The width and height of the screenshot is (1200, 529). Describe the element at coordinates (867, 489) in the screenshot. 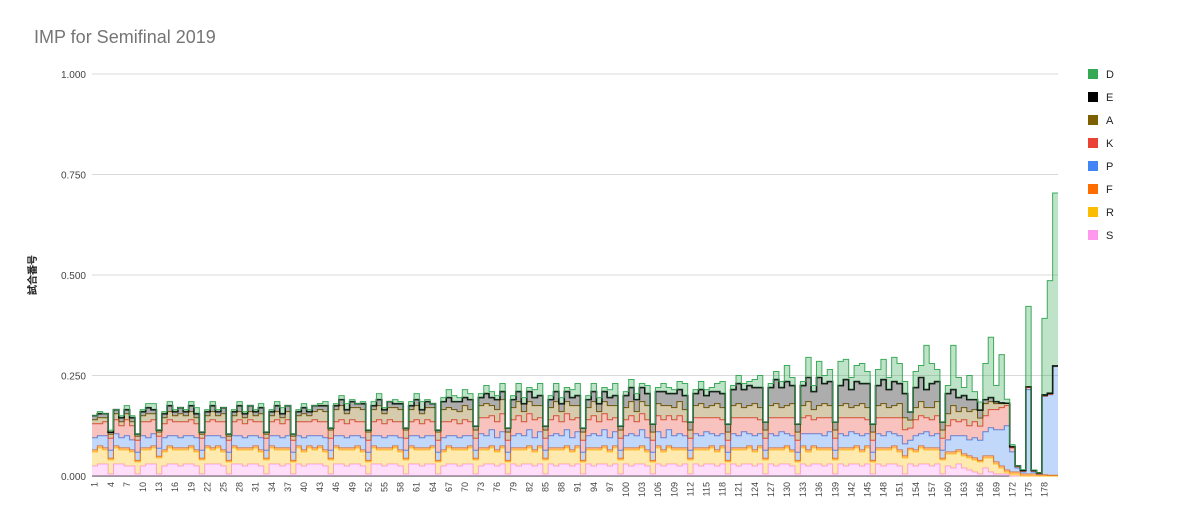

I see `x-tick-label: 145` at that location.